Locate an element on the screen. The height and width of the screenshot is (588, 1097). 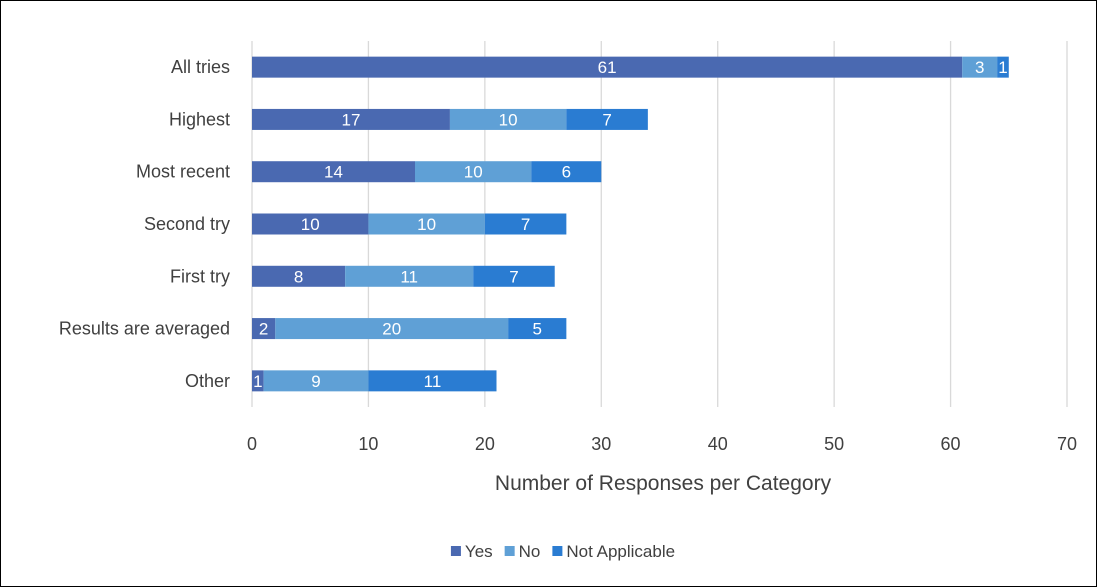
data-label: 14 is located at coordinates (333, 172).